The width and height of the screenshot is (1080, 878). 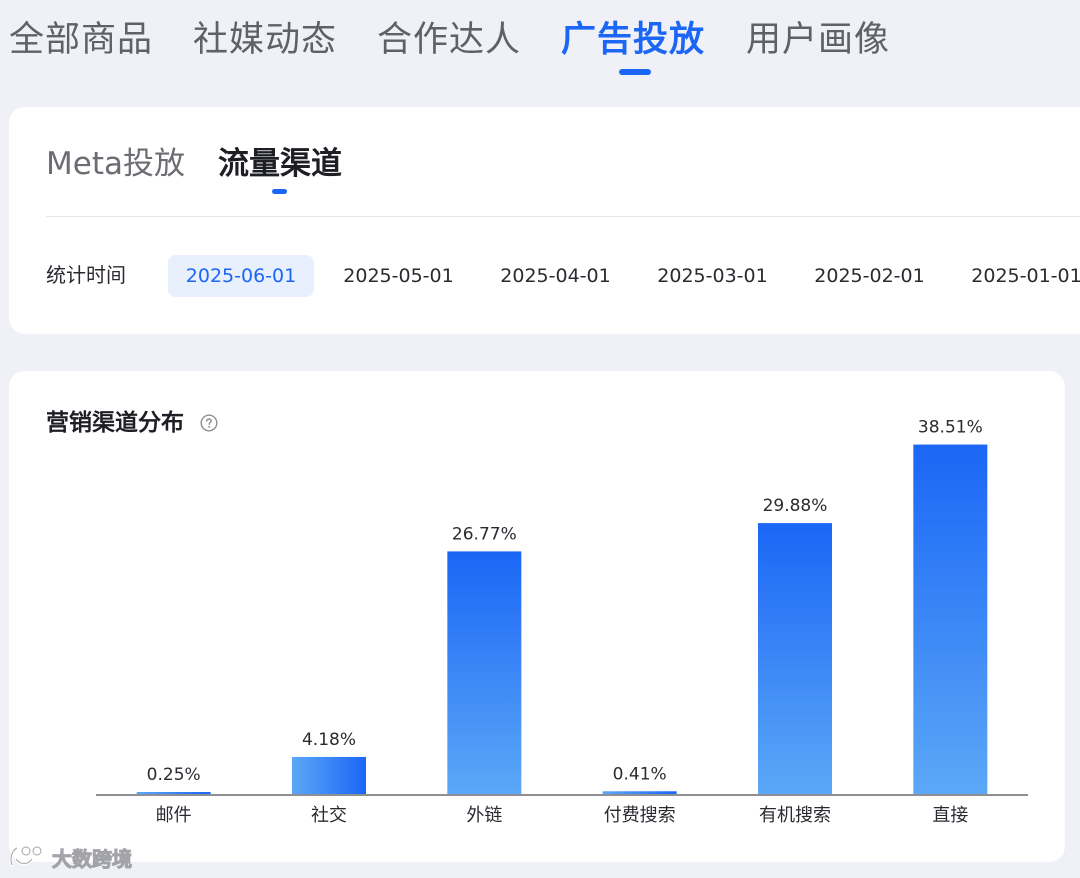 I want to click on date-chip-2025-05: 2025-05-01, so click(x=398, y=276).